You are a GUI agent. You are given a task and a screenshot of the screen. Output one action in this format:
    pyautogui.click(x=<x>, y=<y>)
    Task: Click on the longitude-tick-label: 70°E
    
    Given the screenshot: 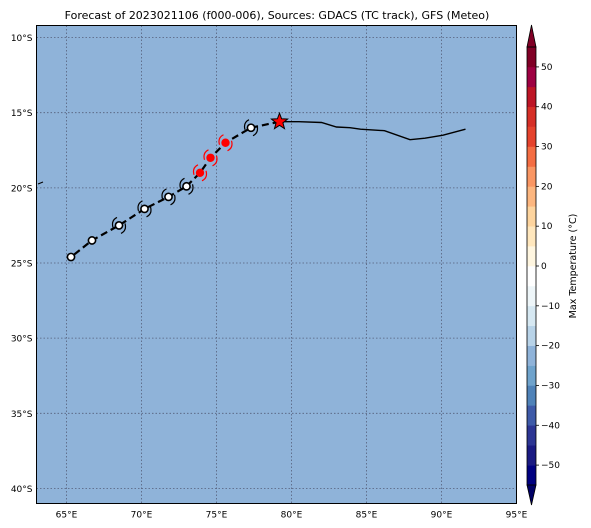 What is the action you would take?
    pyautogui.click(x=142, y=516)
    